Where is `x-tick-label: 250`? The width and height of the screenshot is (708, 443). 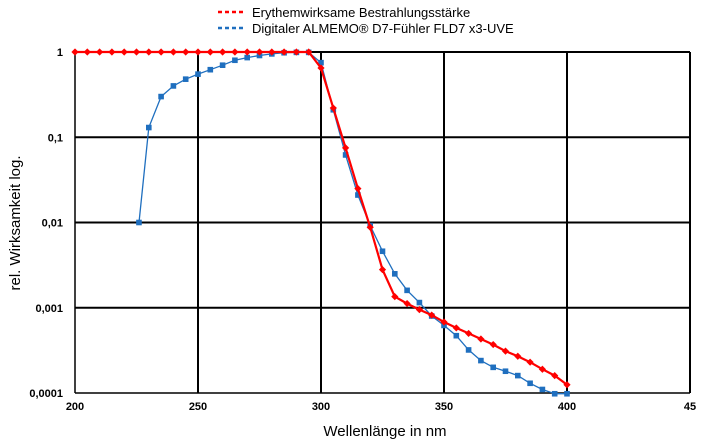 x-tick-label: 250 is located at coordinates (198, 407).